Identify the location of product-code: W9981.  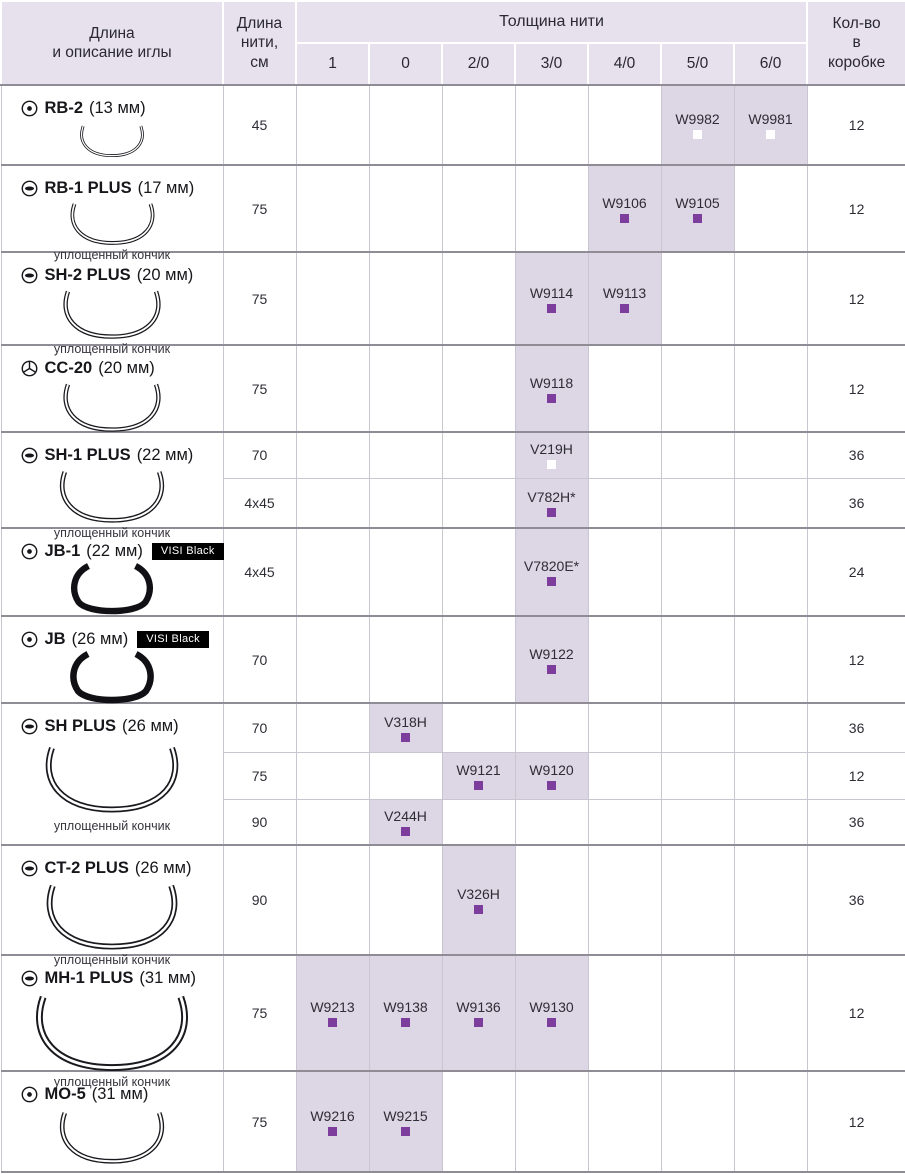
(770, 119).